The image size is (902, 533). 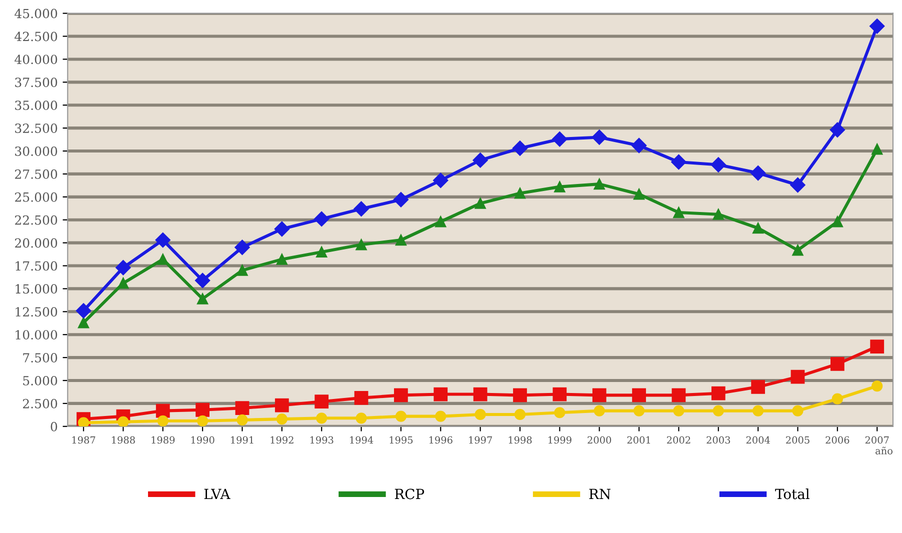 I want to click on x-tick-label: 1993, so click(x=322, y=440).